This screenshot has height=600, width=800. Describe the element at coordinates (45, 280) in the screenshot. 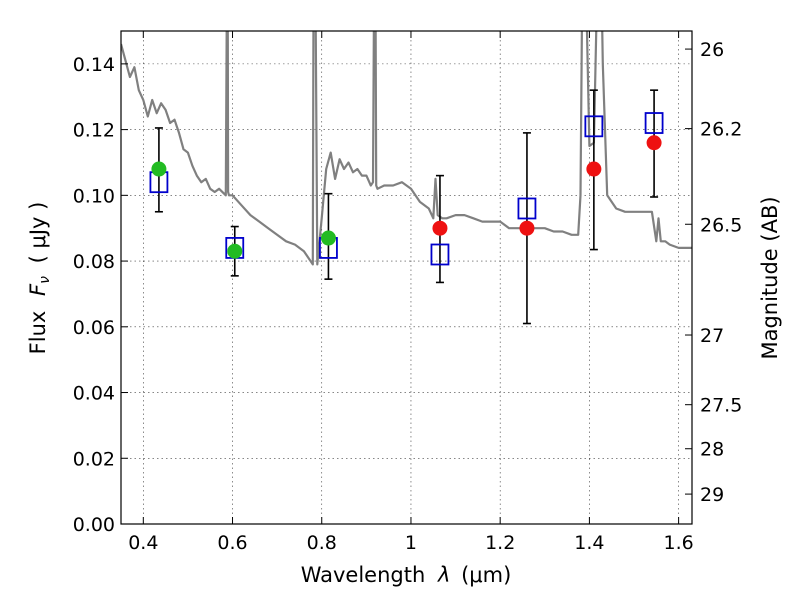

I see `y-axis-label-subscript: ν` at that location.